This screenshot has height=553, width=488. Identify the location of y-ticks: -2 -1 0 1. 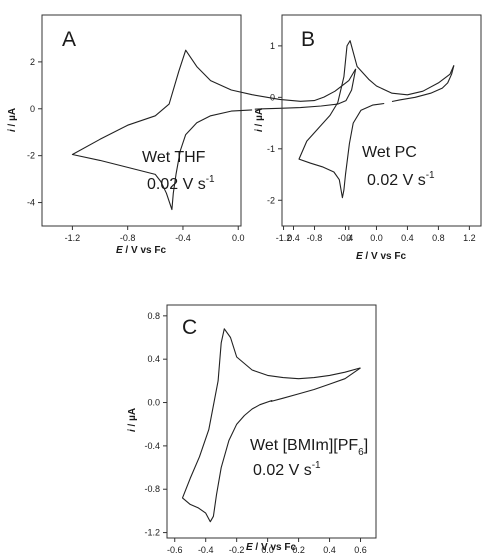
(274, 123).